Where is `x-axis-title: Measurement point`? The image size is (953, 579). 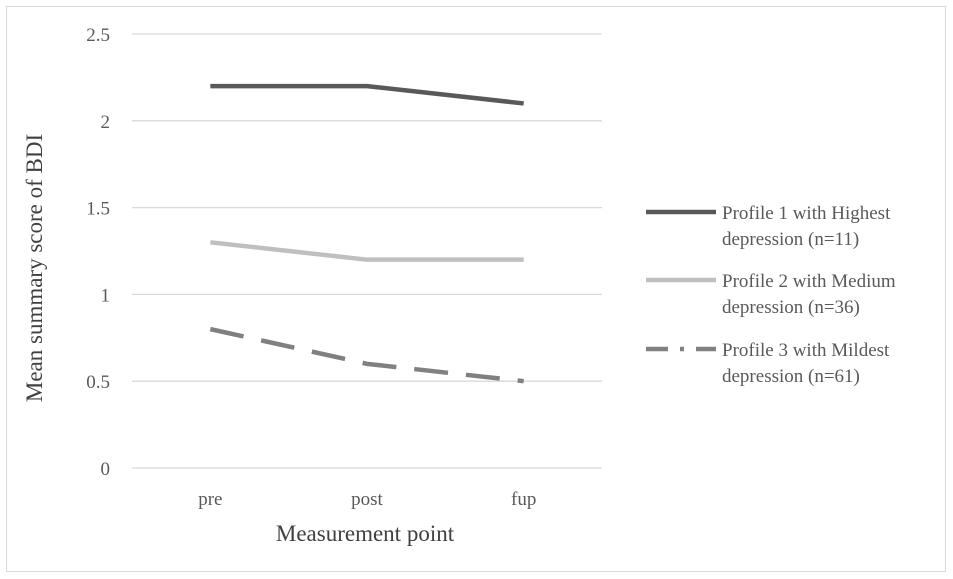 x-axis-title: Measurement point is located at coordinates (365, 533).